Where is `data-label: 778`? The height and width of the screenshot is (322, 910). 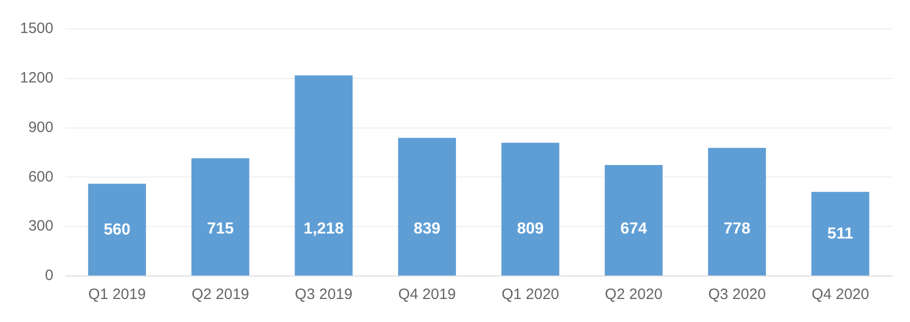 data-label: 778 is located at coordinates (737, 229).